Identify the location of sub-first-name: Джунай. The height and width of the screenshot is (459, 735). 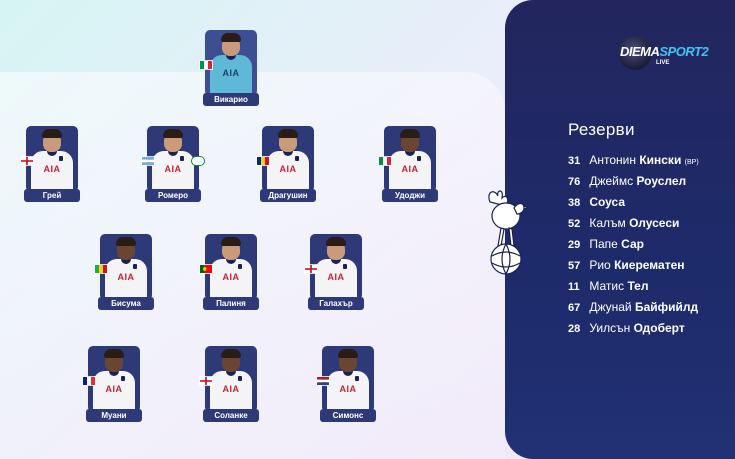
(610, 307).